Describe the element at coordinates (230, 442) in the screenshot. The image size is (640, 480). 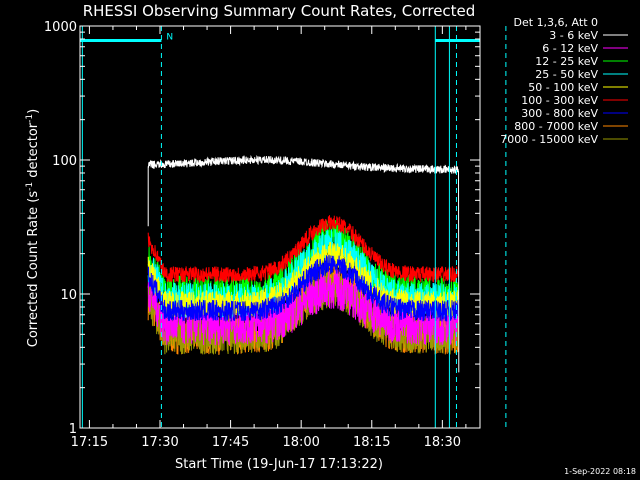
I see `x-tick-label-2: 17:45` at that location.